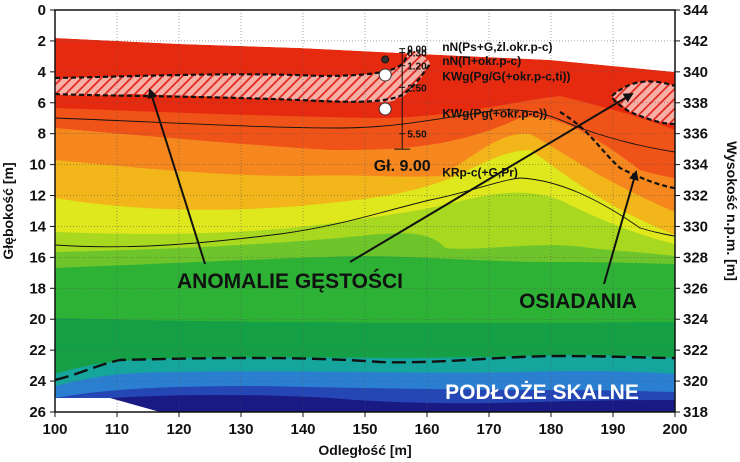 The image size is (740, 462). What do you see at coordinates (417, 67) in the screenshot?
I see `borehole-depth-label: 1.20` at bounding box center [417, 67].